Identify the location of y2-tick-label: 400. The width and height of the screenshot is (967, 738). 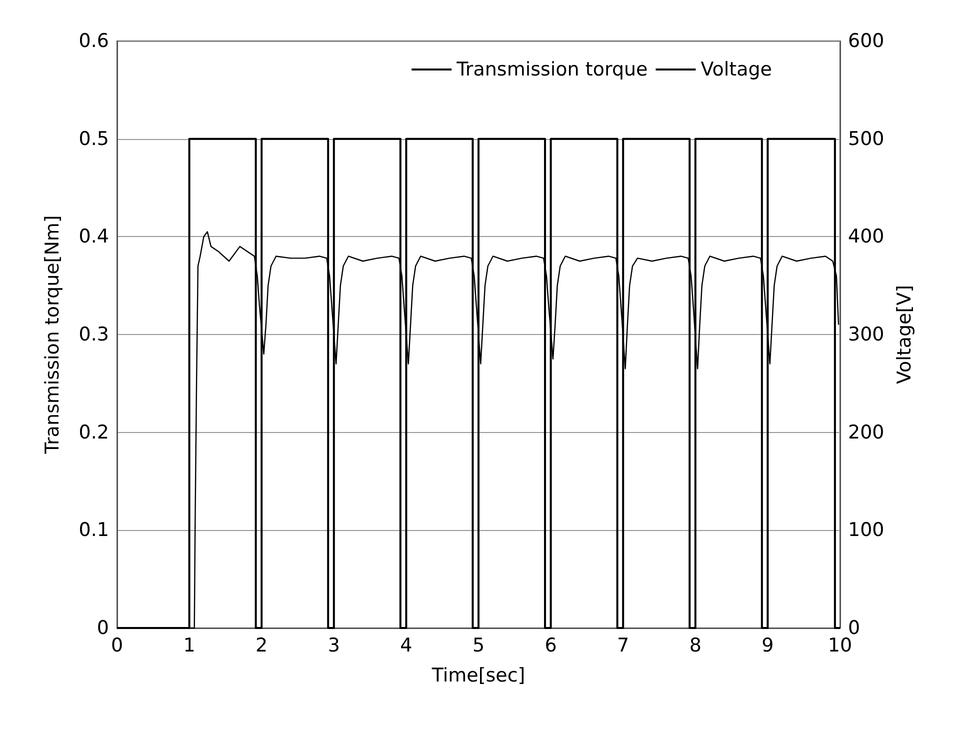
(866, 237).